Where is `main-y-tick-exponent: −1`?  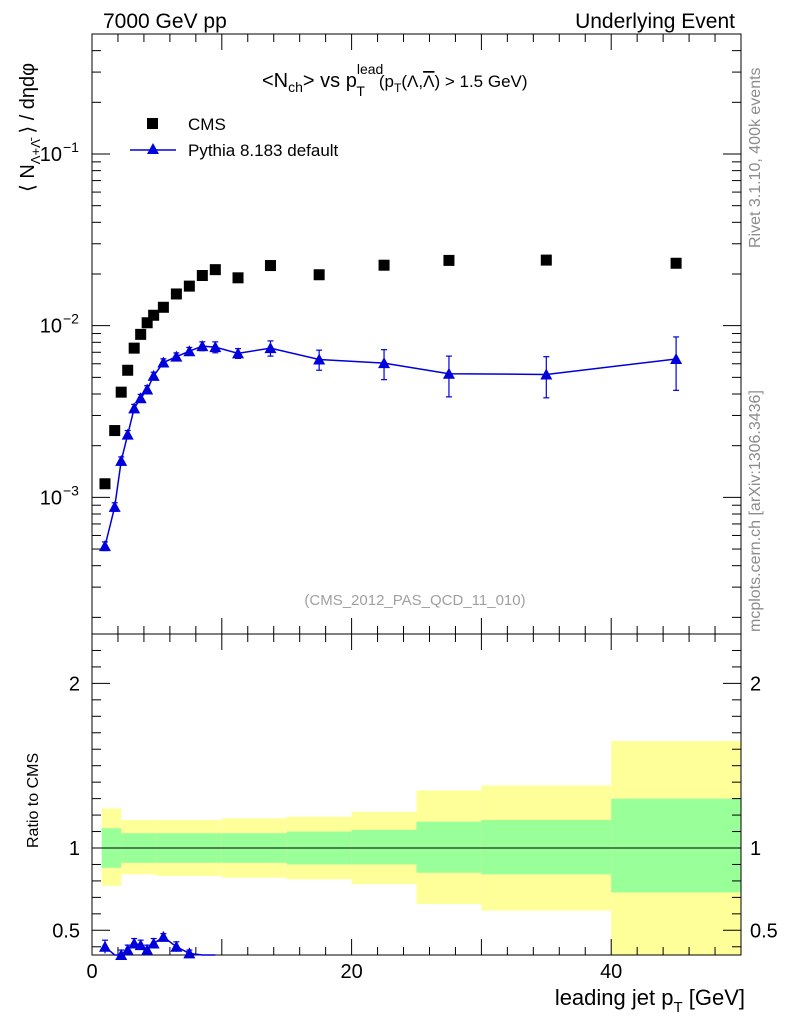
main-y-tick-exponent: −1 is located at coordinates (71, 147).